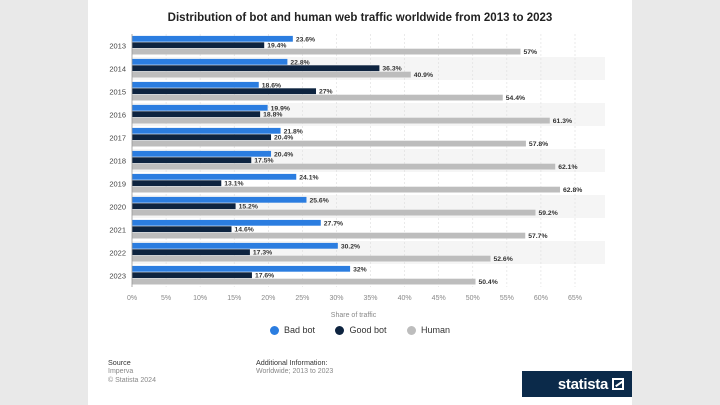  Describe the element at coordinates (117, 184) in the screenshot. I see `y-tick-label: 2019` at that location.